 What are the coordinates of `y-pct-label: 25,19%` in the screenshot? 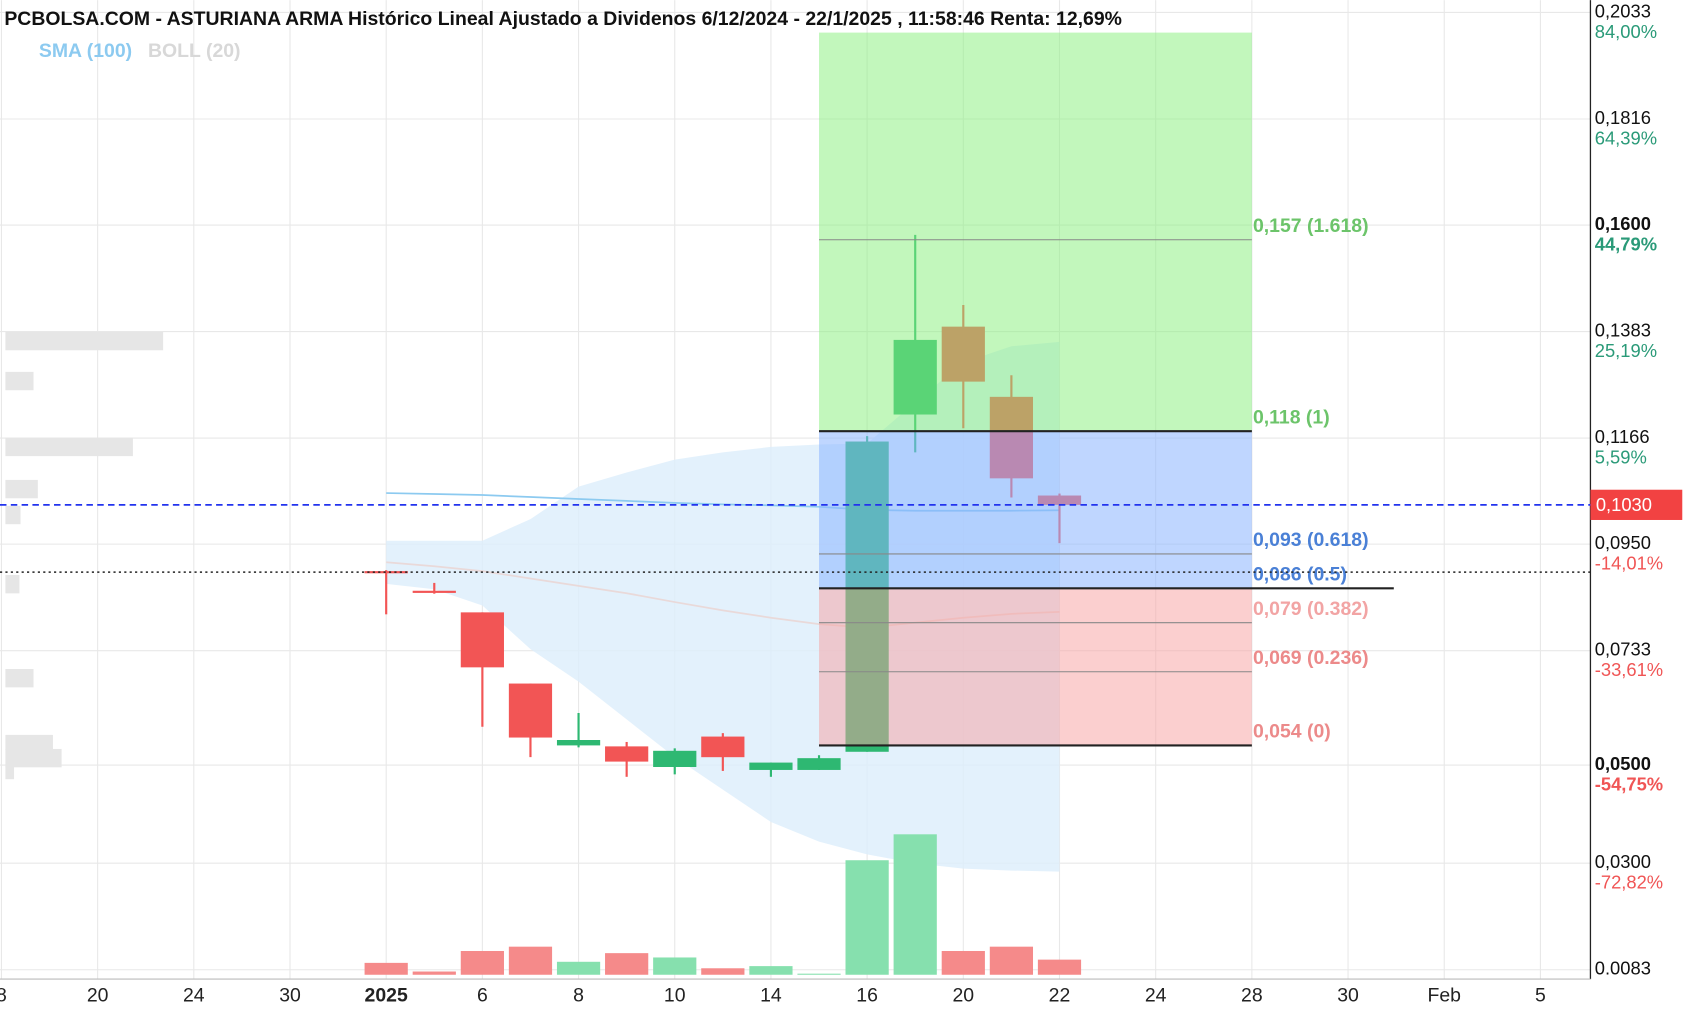 It's located at (1626, 350).